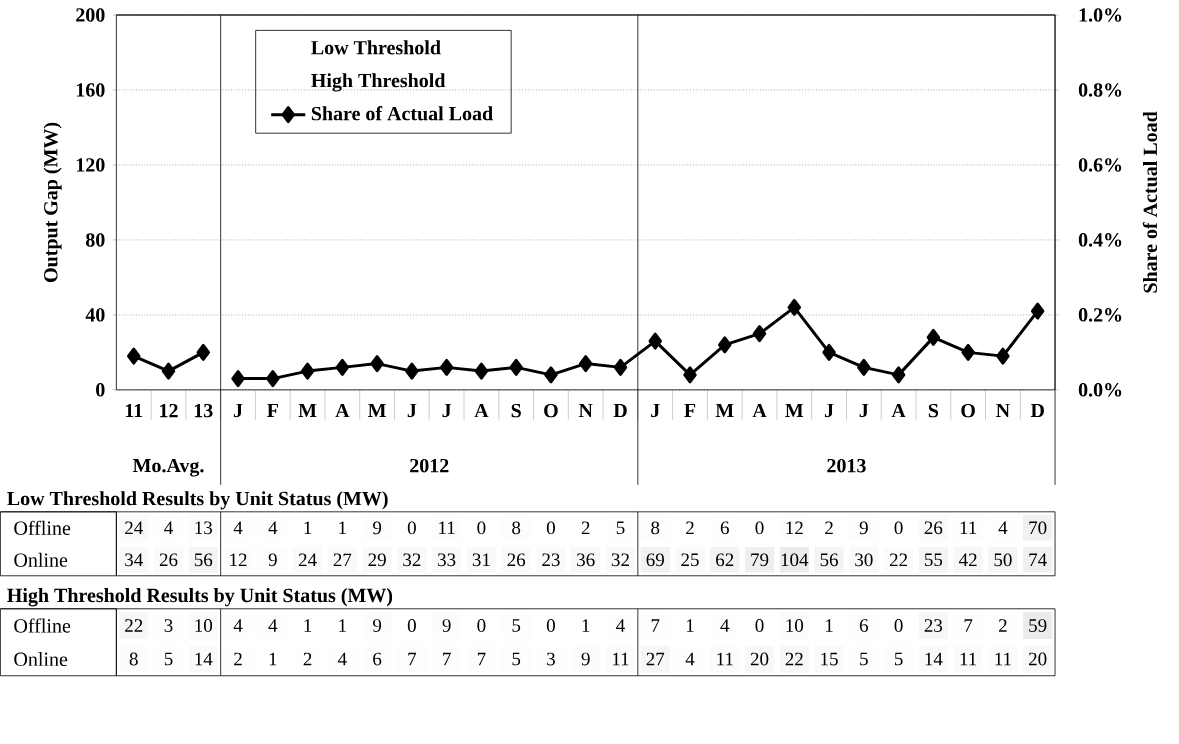 This screenshot has height=744, width=1179. Describe the element at coordinates (620, 411) in the screenshot. I see `x-tick-label: D` at that location.